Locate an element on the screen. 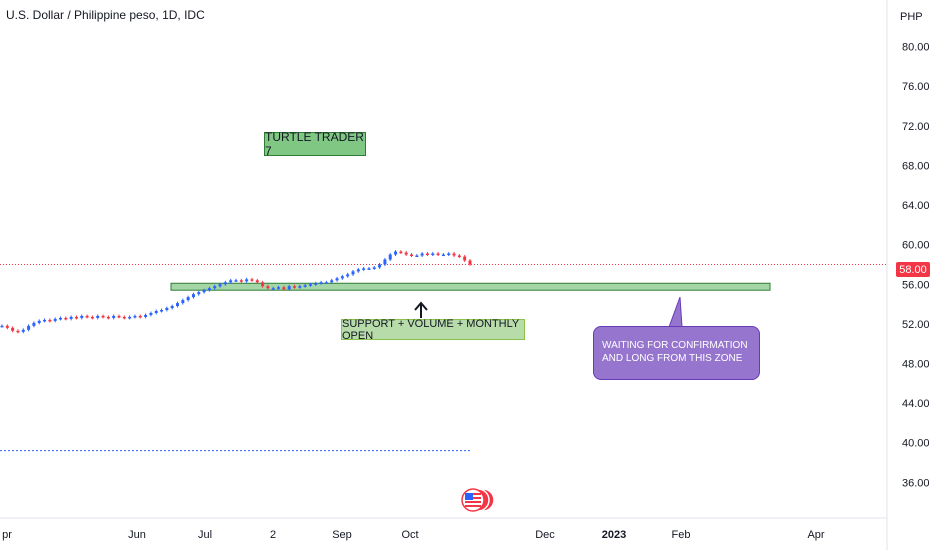 This screenshot has width=932, height=550. y-tick-label: 36.00 is located at coordinates (916, 483).